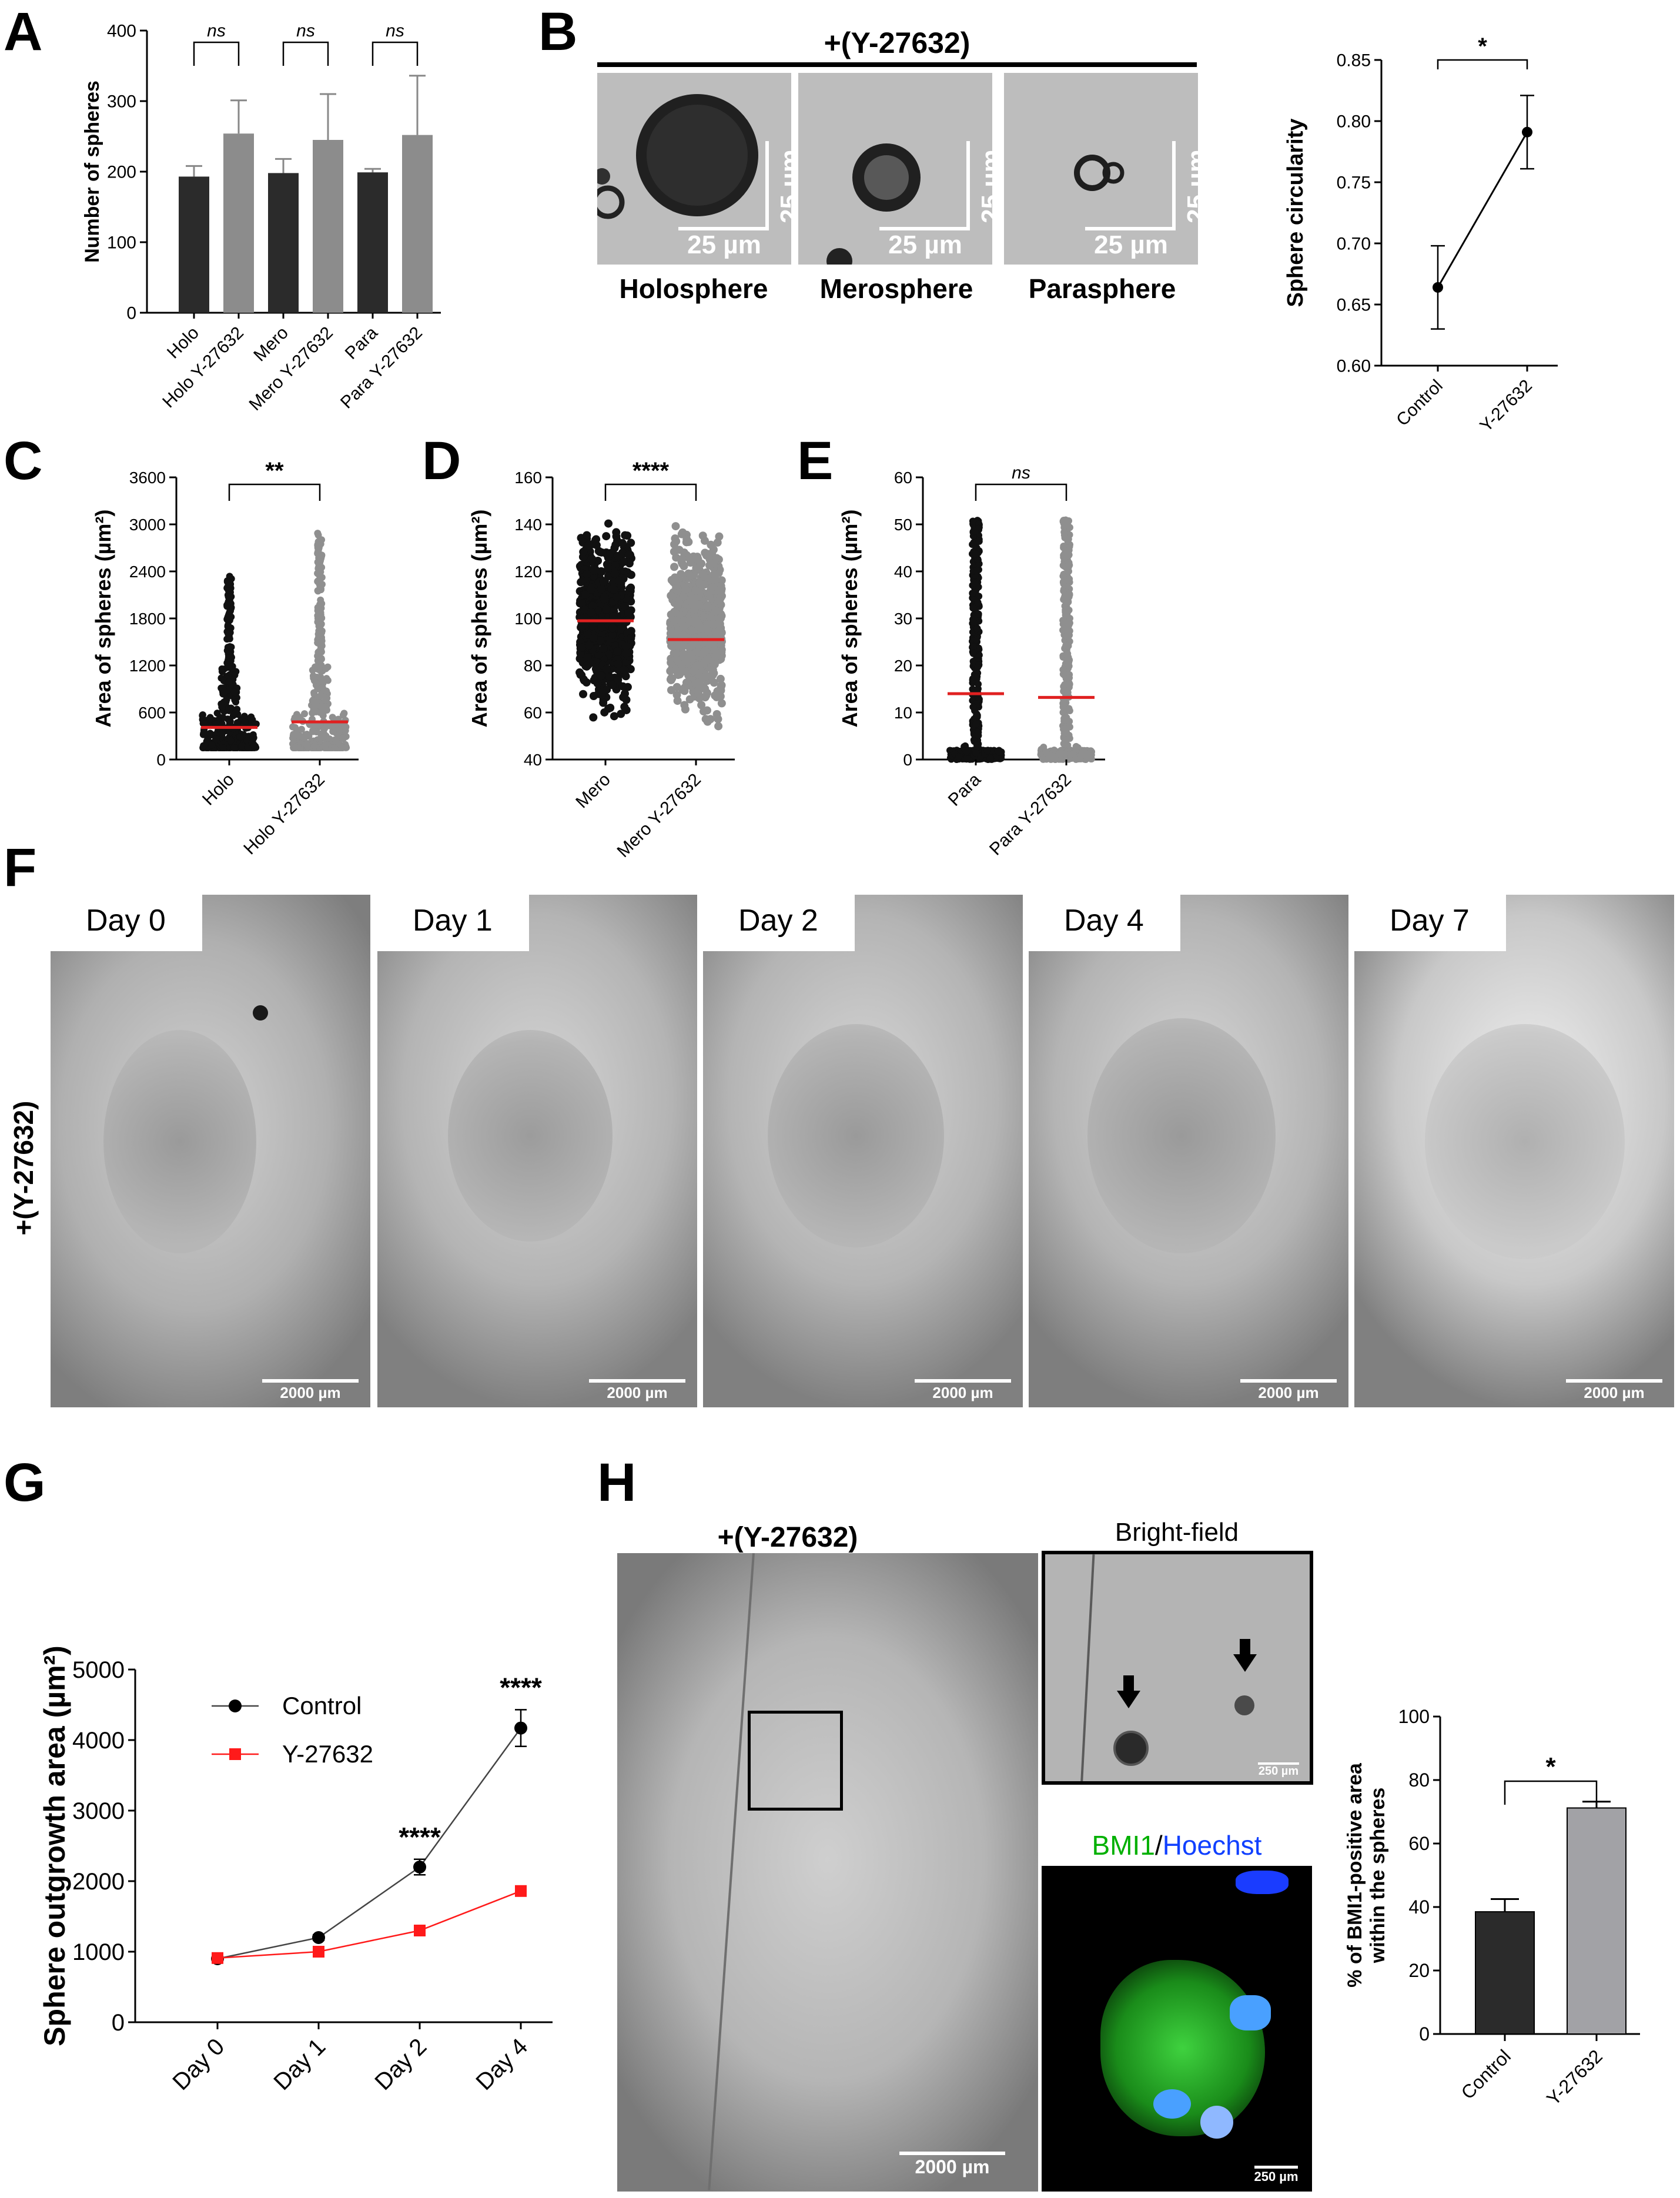 This screenshot has width=1680, height=2198. What do you see at coordinates (147, 619) in the screenshot?
I see `y-tick-label: 1800` at bounding box center [147, 619].